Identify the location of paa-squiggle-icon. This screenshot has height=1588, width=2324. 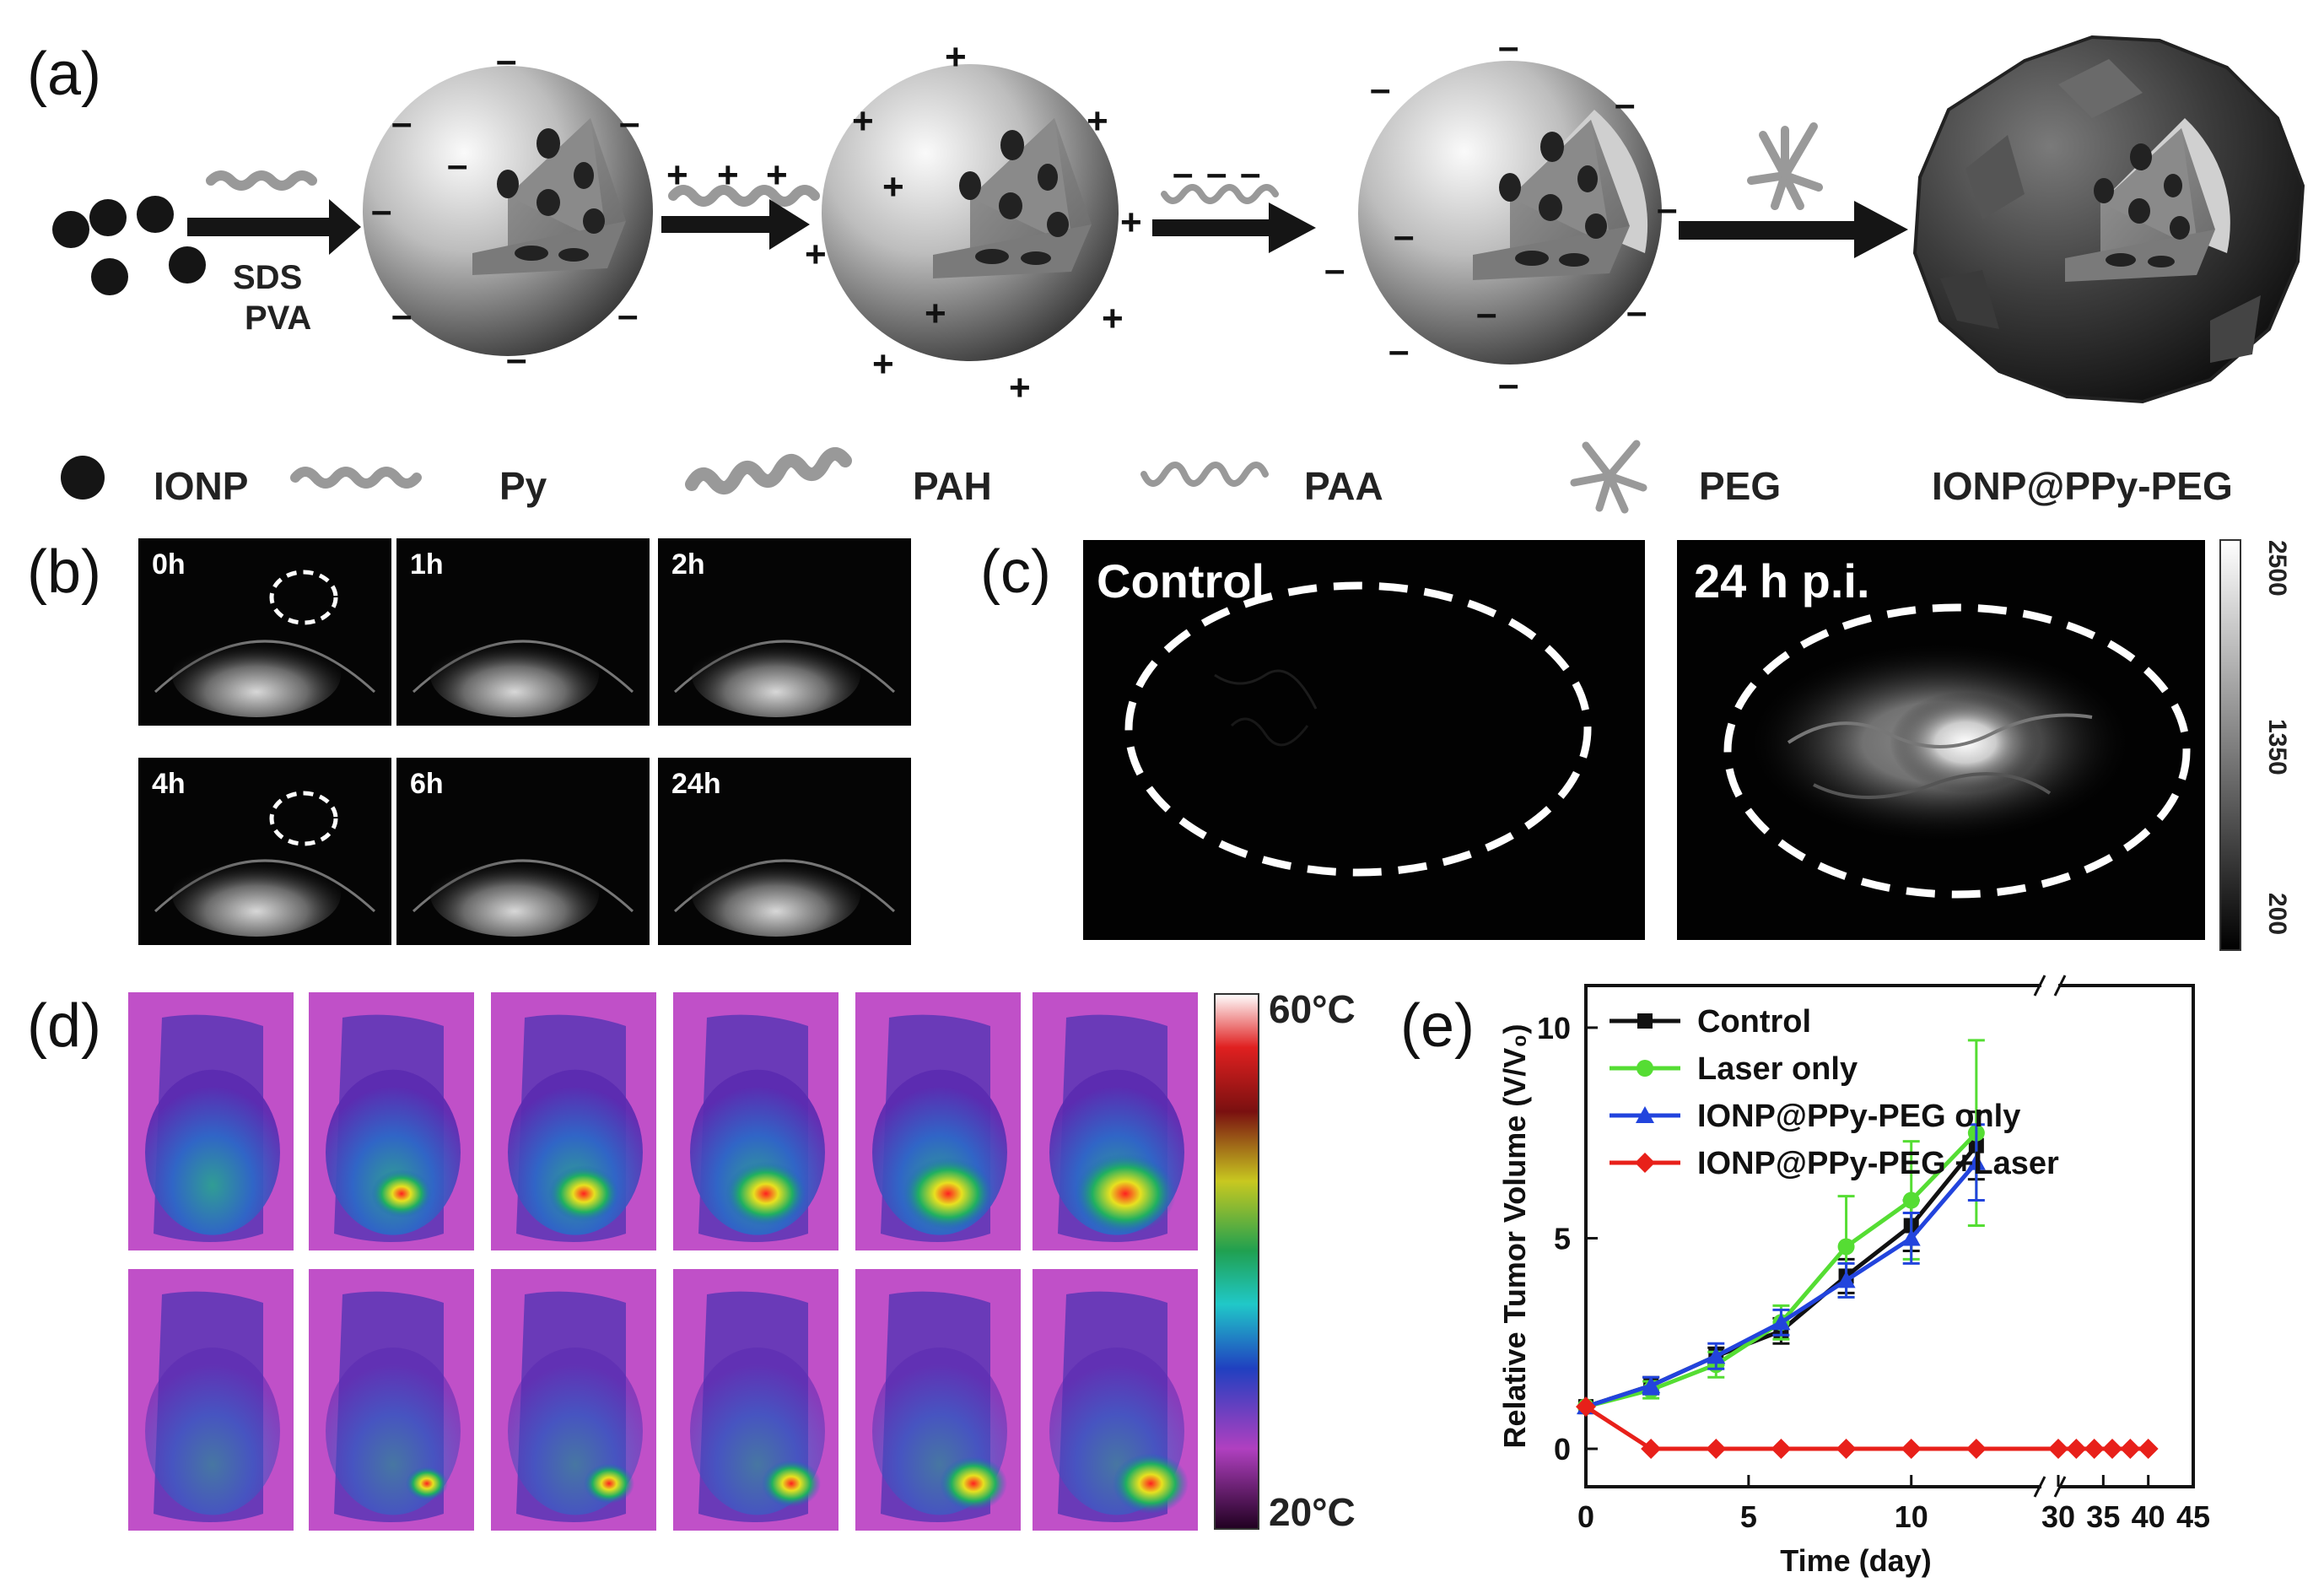
(1220, 194).